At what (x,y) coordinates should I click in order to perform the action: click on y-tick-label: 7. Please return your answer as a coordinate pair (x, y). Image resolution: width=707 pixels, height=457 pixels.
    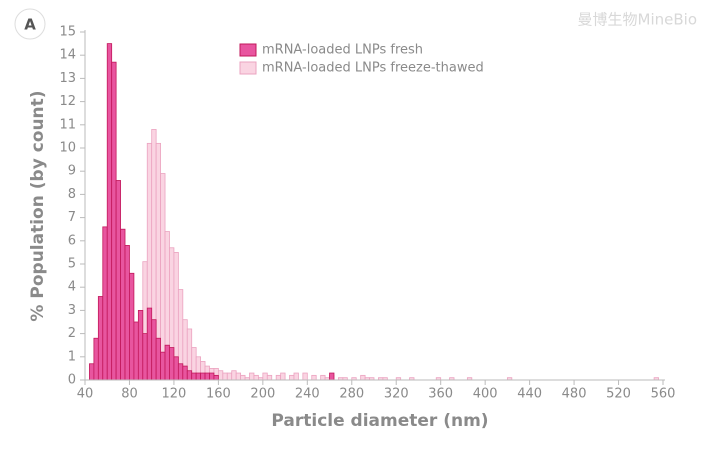
    Looking at the image, I should click on (72, 217).